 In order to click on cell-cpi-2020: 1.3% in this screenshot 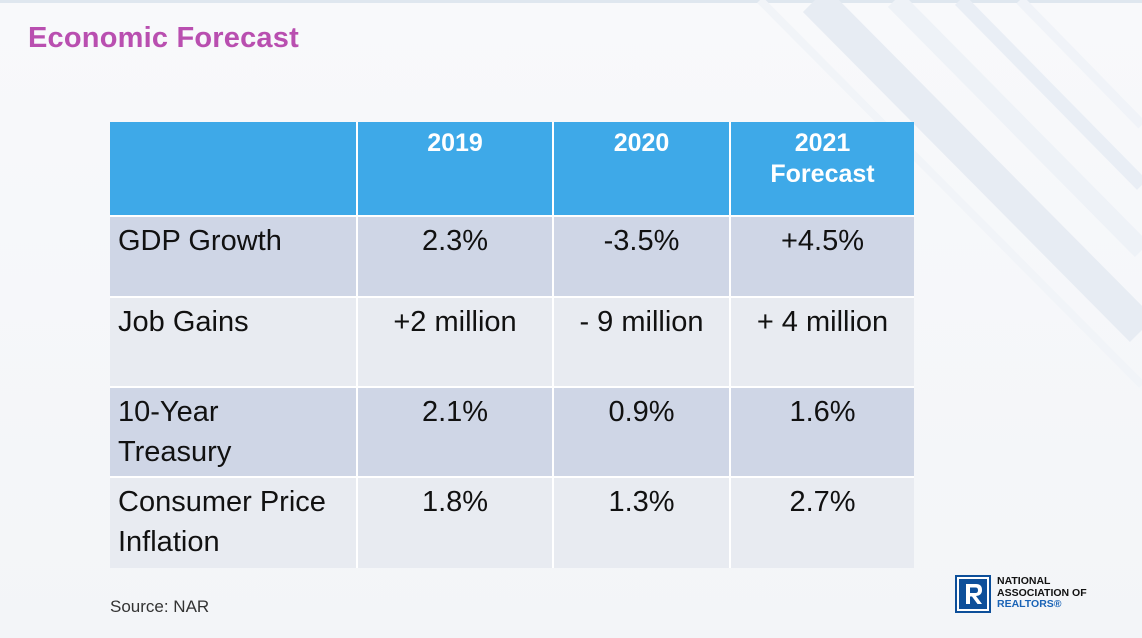, I will do `click(642, 522)`.